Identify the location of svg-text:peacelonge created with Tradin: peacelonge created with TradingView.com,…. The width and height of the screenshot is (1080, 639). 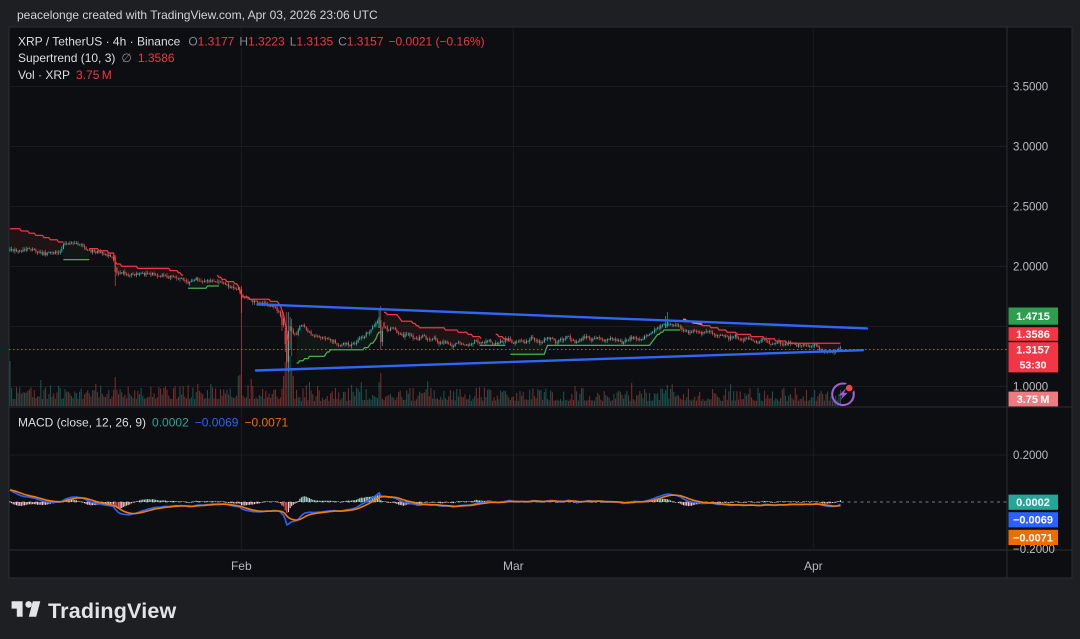
(197, 15).